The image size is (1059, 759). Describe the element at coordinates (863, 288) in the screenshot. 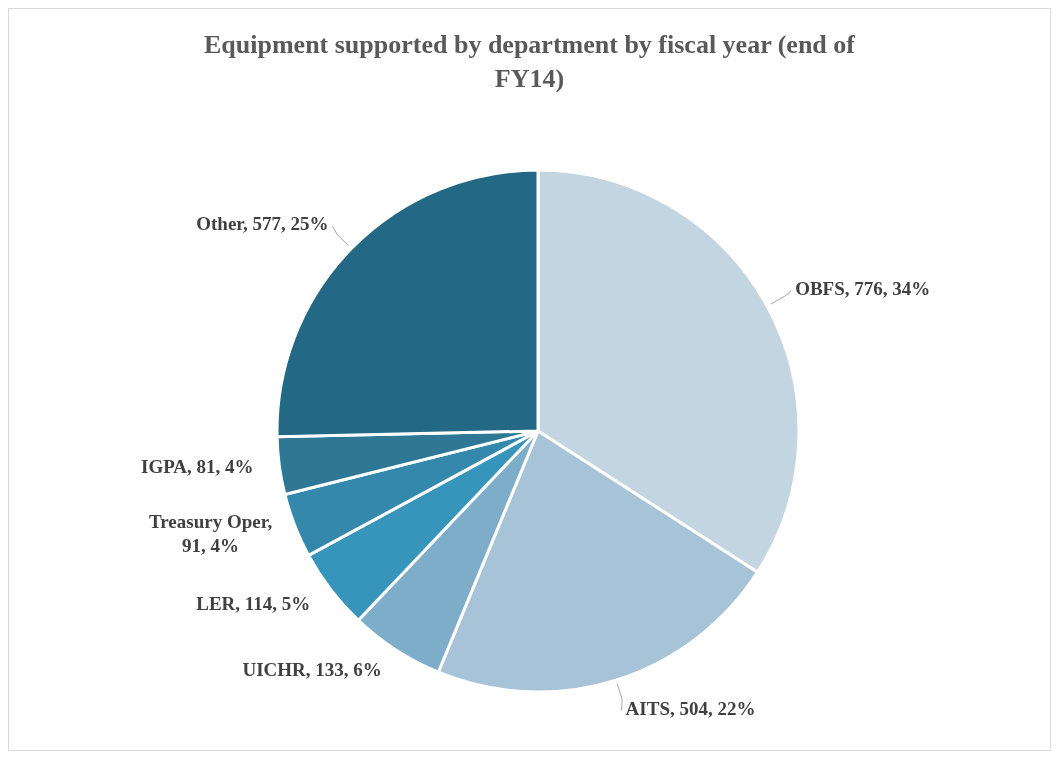

I see `slice-label: OBFS, 776, 34%` at that location.